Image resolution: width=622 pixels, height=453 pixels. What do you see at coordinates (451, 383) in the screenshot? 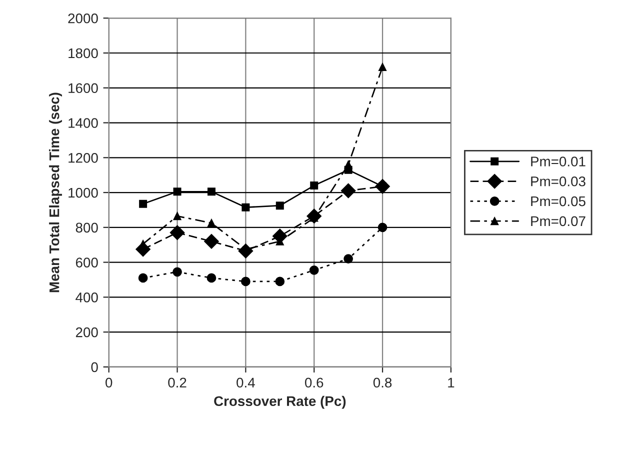
I see `x-tick-label: 1` at bounding box center [451, 383].